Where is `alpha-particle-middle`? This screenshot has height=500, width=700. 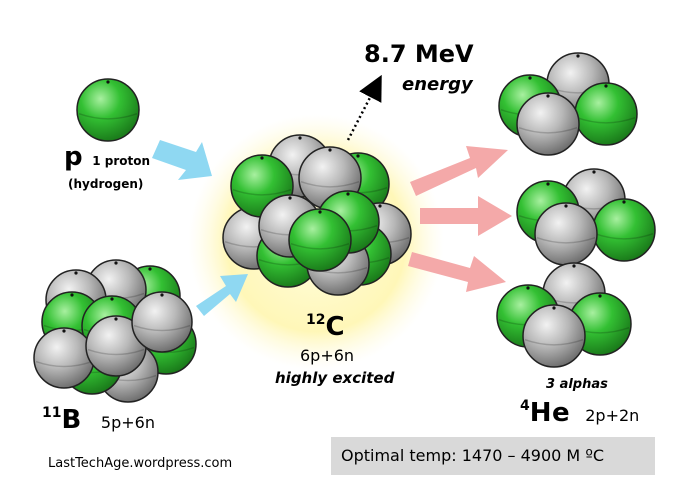 alpha-particle-middle is located at coordinates (586, 217).